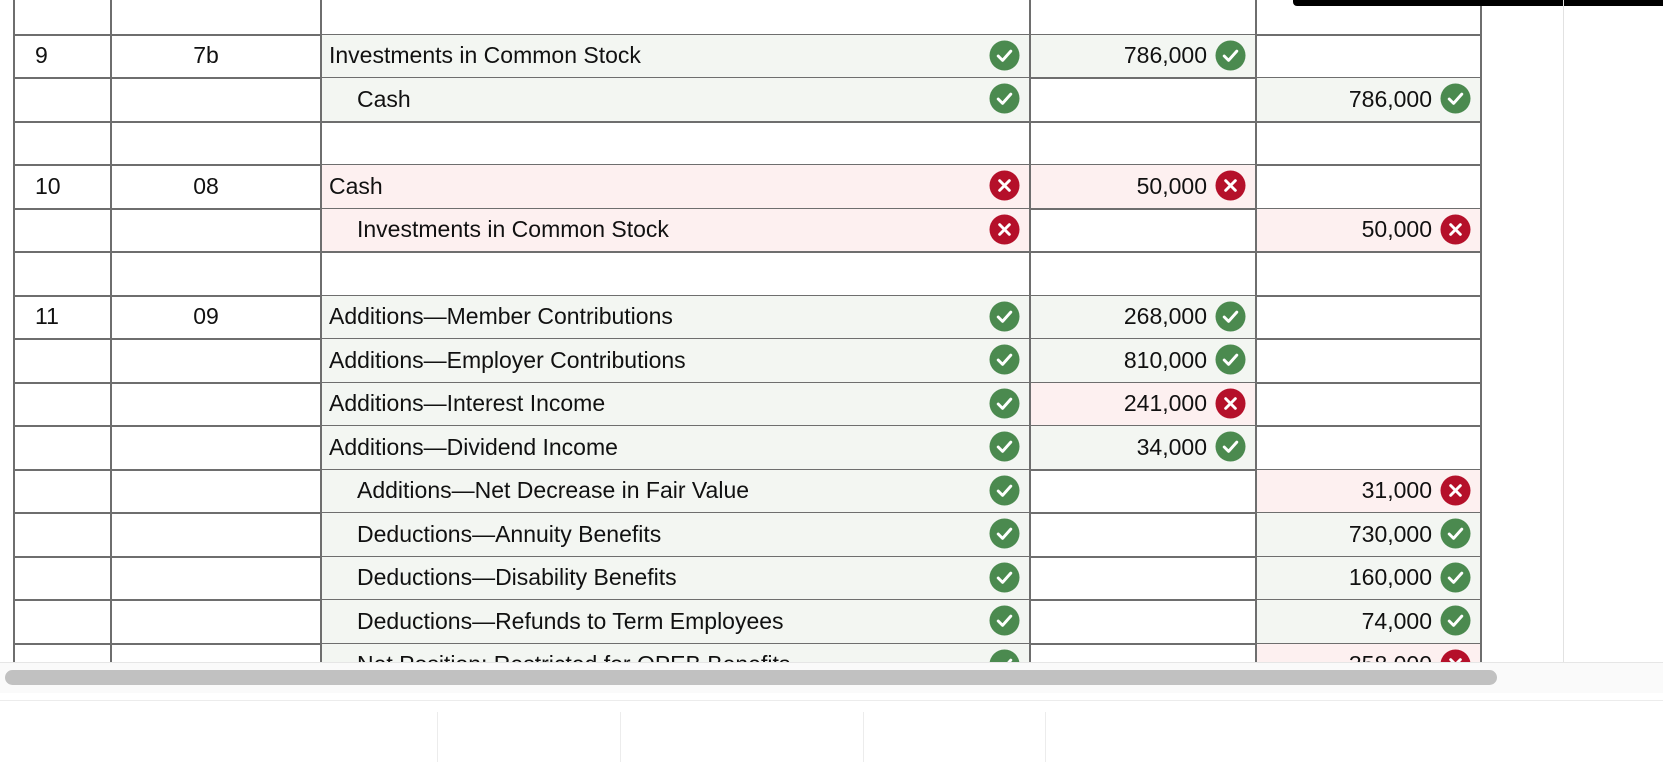  What do you see at coordinates (206, 185) in the screenshot?
I see `cell-text: 08` at bounding box center [206, 185].